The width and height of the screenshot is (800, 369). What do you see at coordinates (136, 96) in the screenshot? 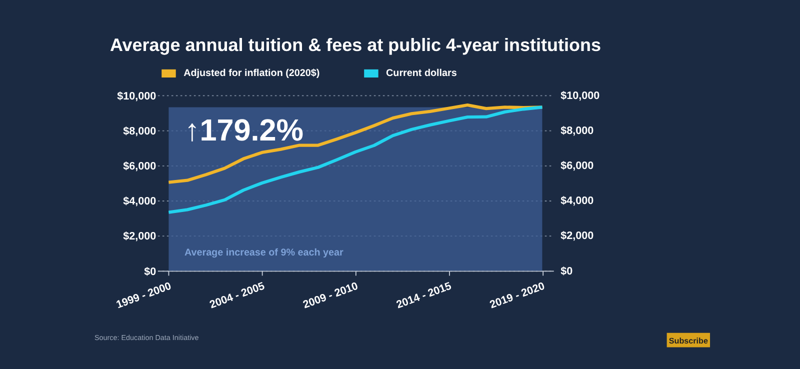
I see `y-tick-label: $10,000` at bounding box center [136, 96].